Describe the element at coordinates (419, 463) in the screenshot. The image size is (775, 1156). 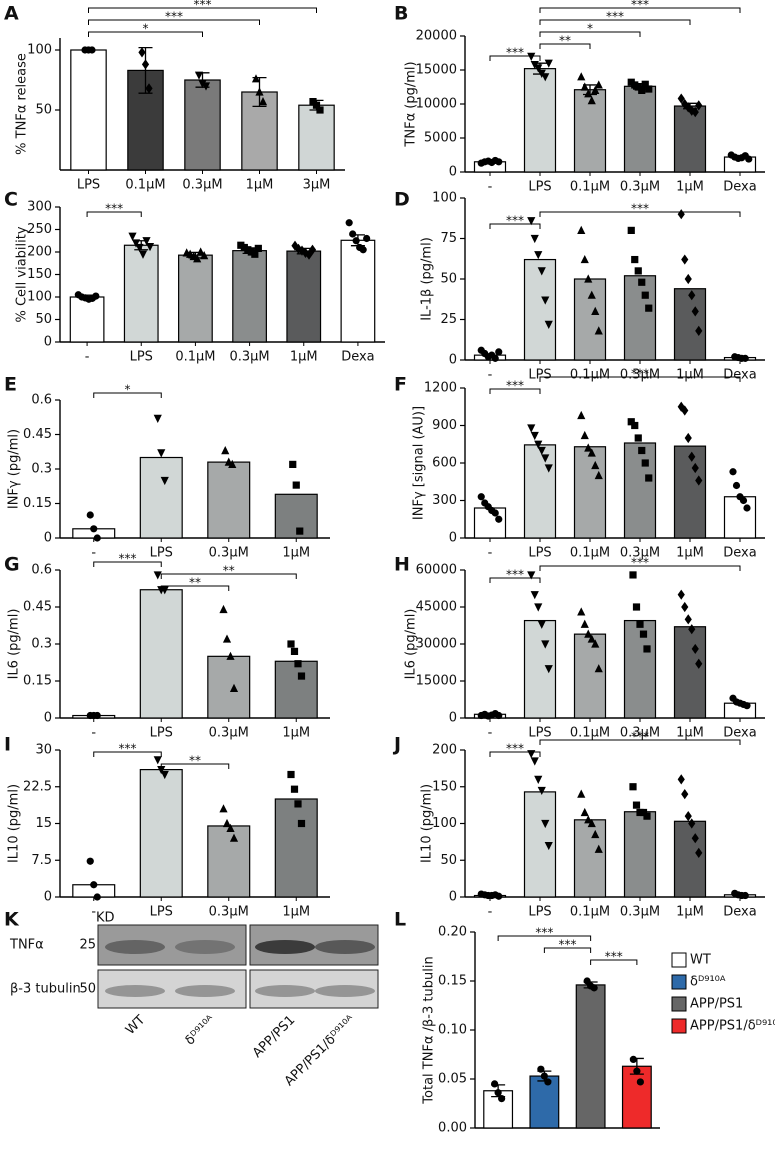
I see `y-axis-label: INFγ [signal (AU)]` at that location.